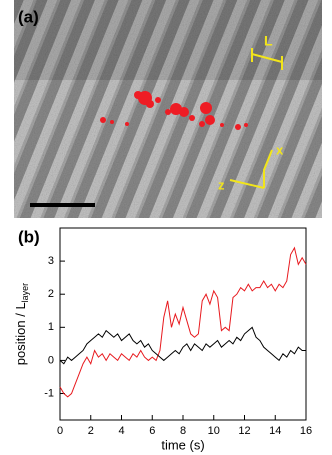  What do you see at coordinates (174, 110) in the screenshot?
I see `particle-track` at bounding box center [174, 110].